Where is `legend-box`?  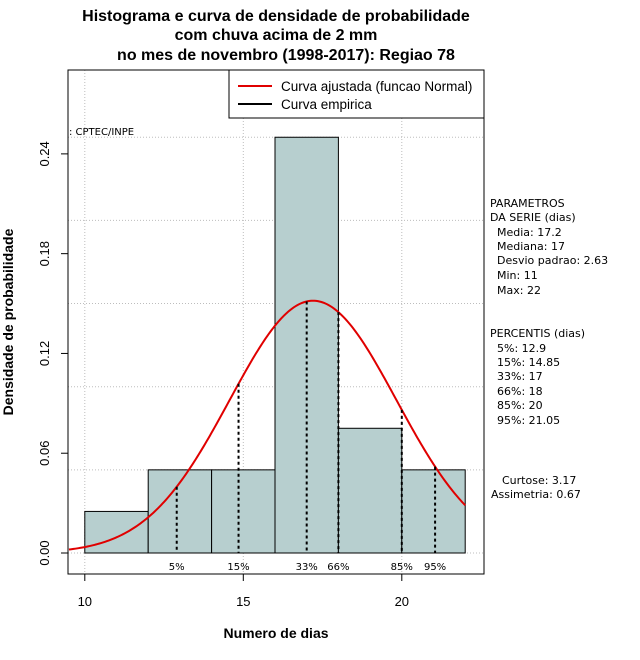 legend-box is located at coordinates (356, 94).